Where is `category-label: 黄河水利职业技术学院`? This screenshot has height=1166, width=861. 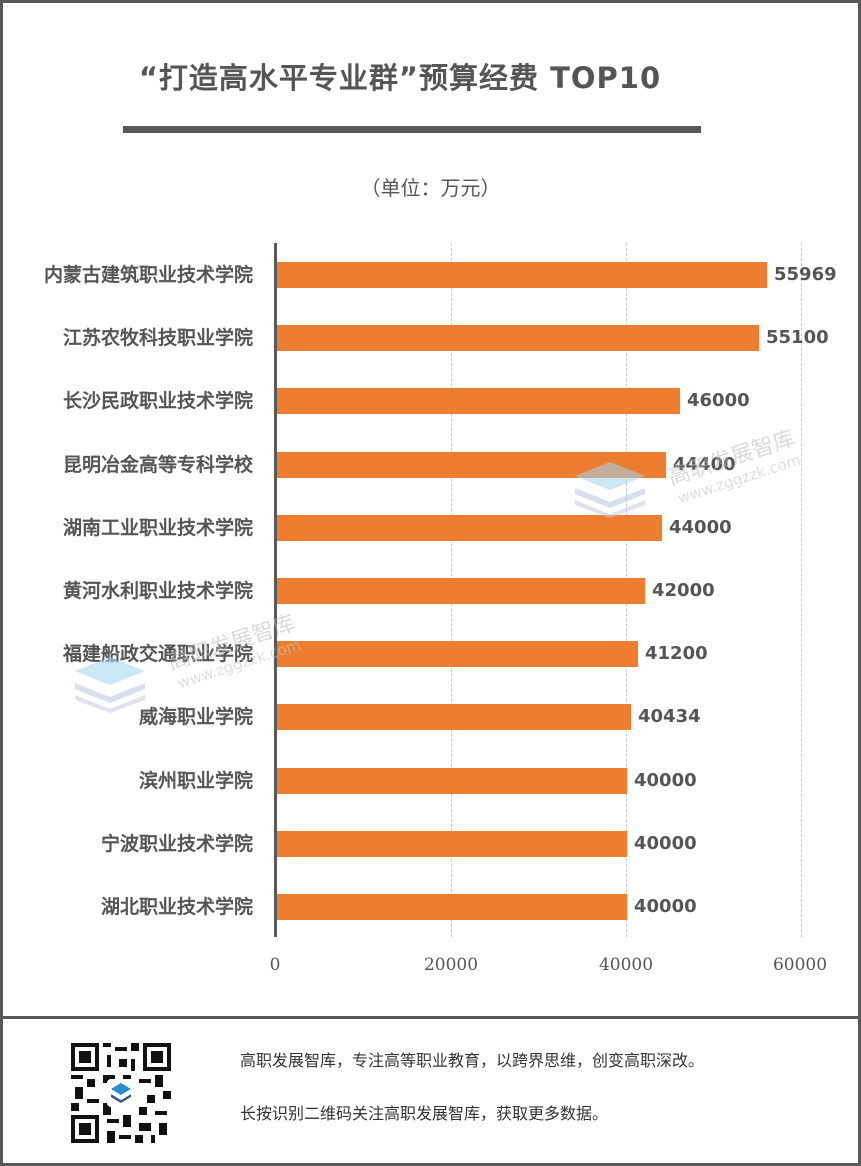
category-label: 黄河水利职业技术学院 is located at coordinates (157, 591).